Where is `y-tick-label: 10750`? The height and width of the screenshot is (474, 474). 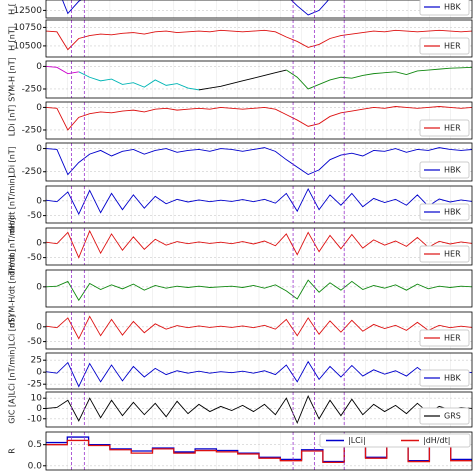
y-tick-label: 10750 is located at coordinates (27, 28).